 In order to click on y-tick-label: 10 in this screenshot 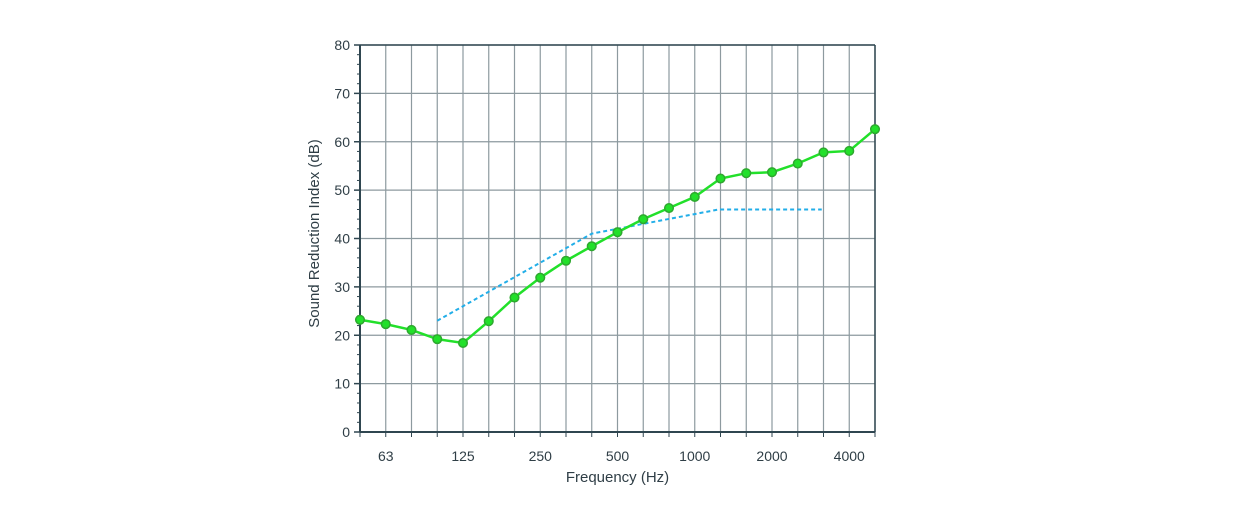, I will do `click(342, 384)`.